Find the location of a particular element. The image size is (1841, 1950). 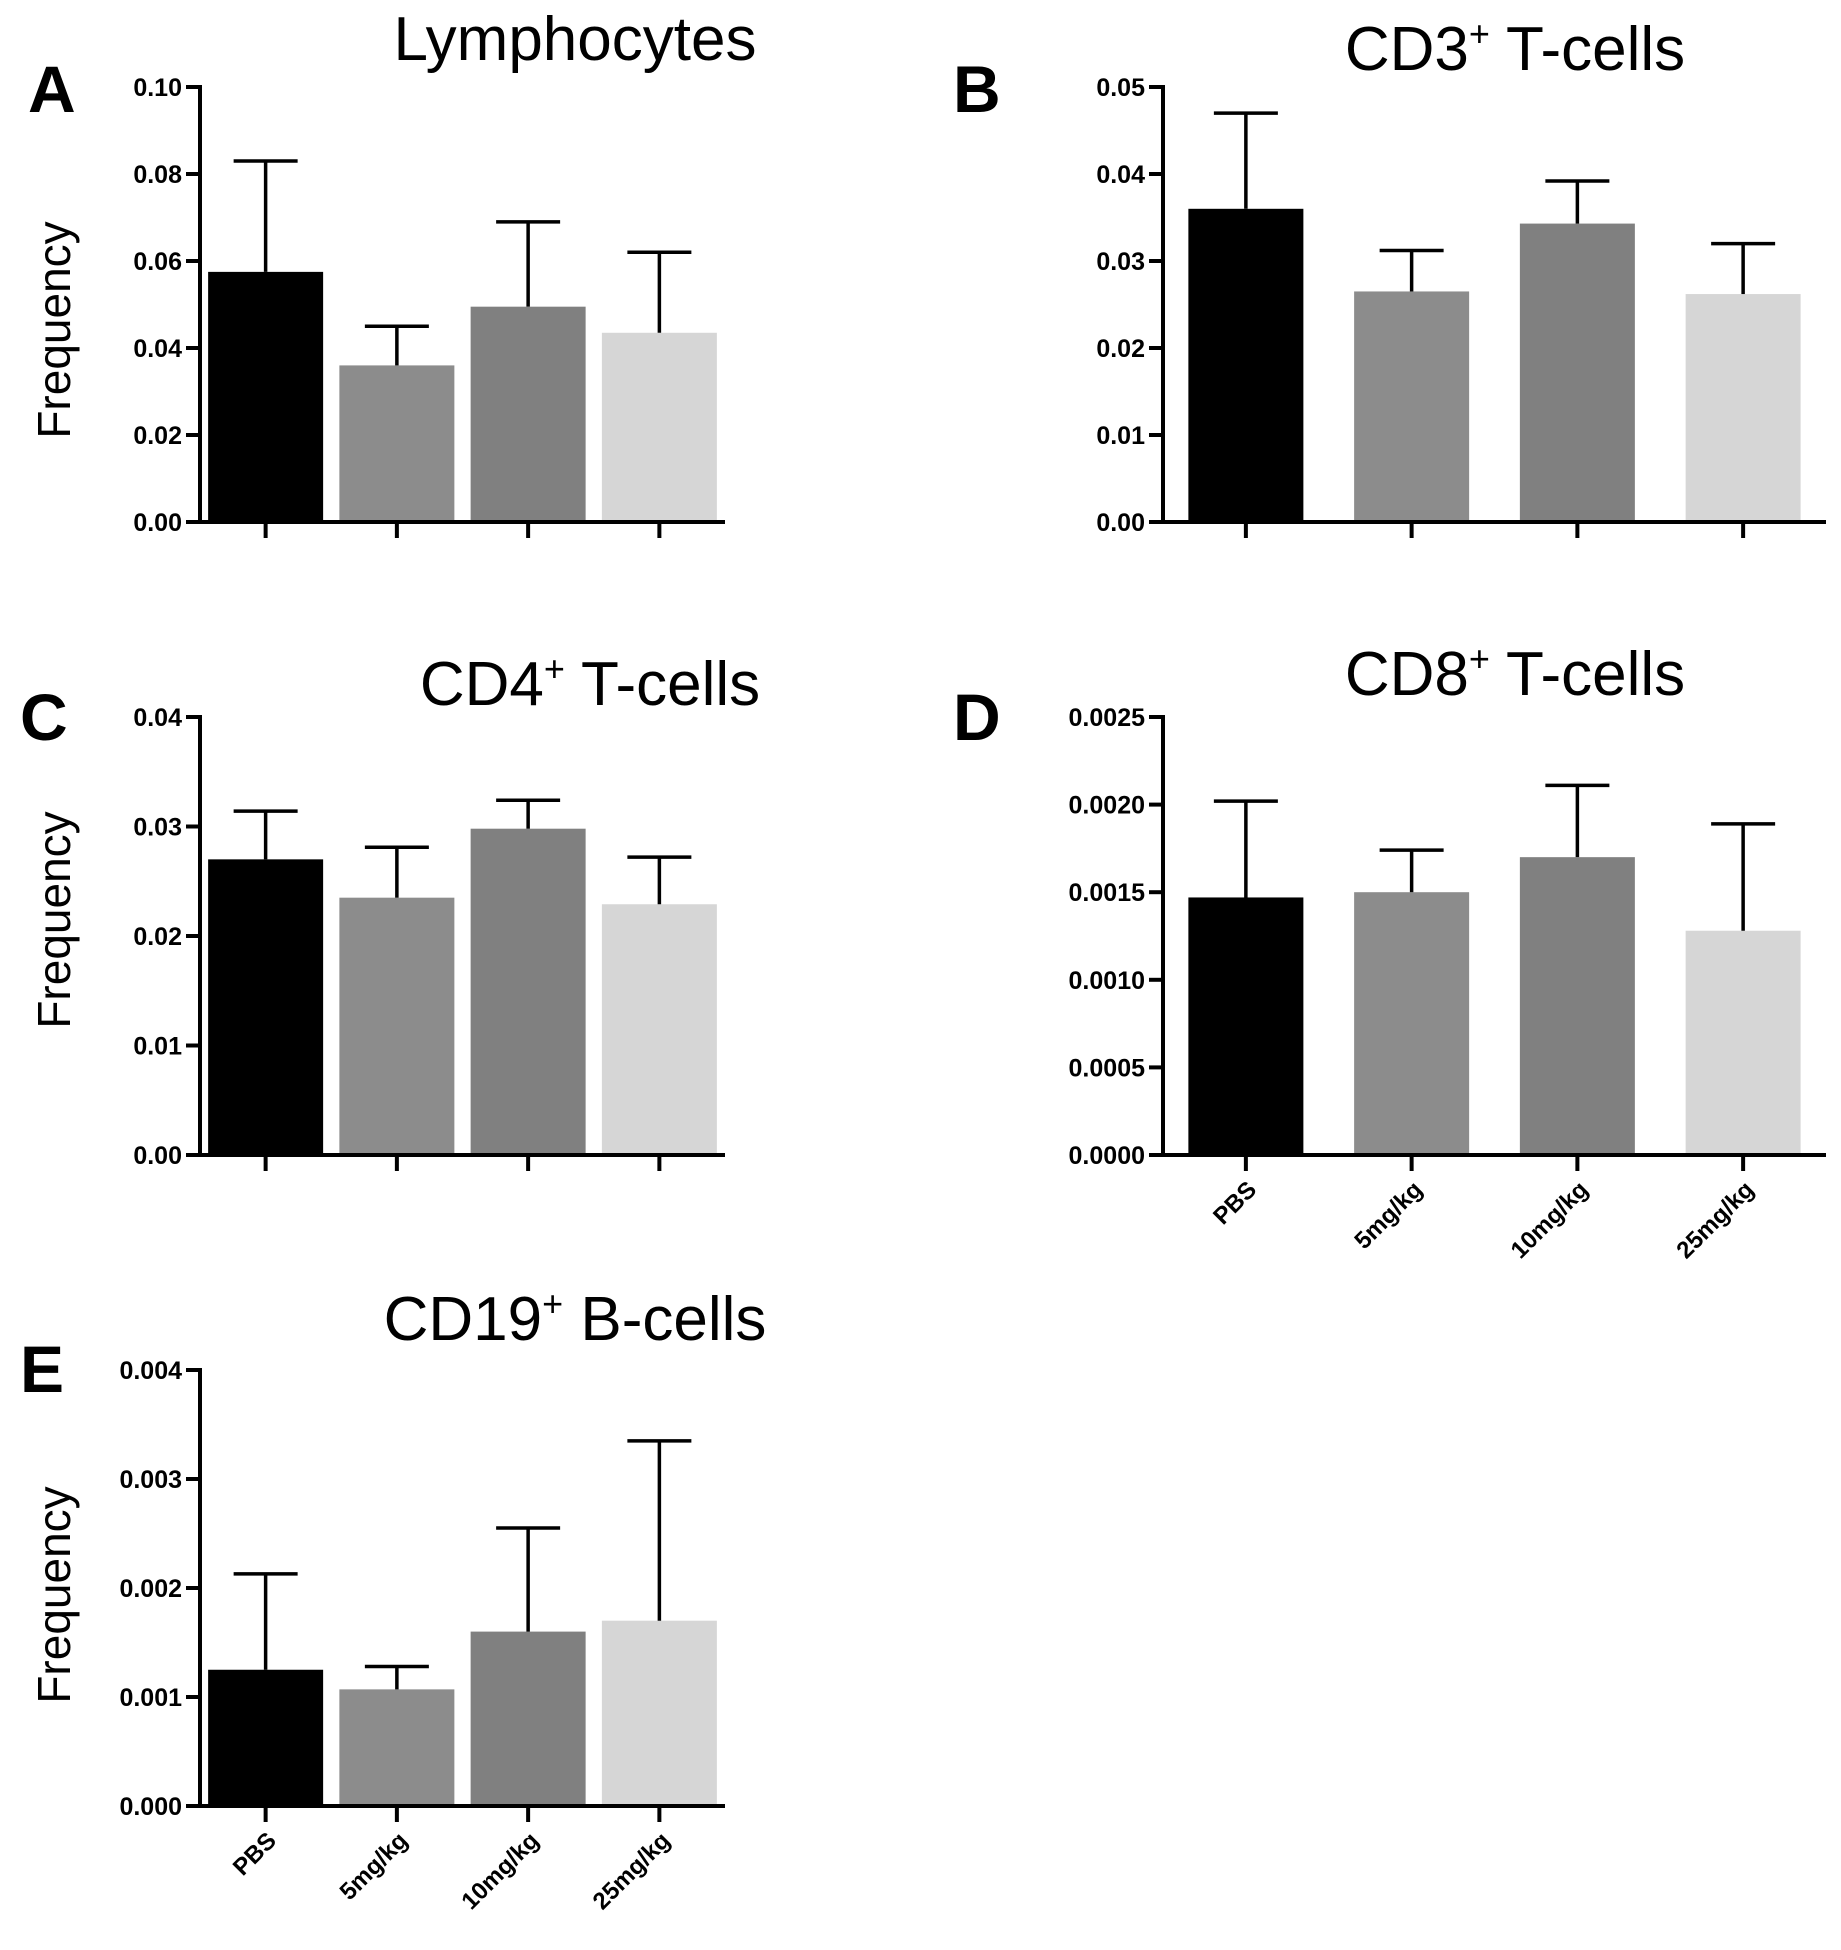

y-tick-label: 0.10 is located at coordinates (157, 88).